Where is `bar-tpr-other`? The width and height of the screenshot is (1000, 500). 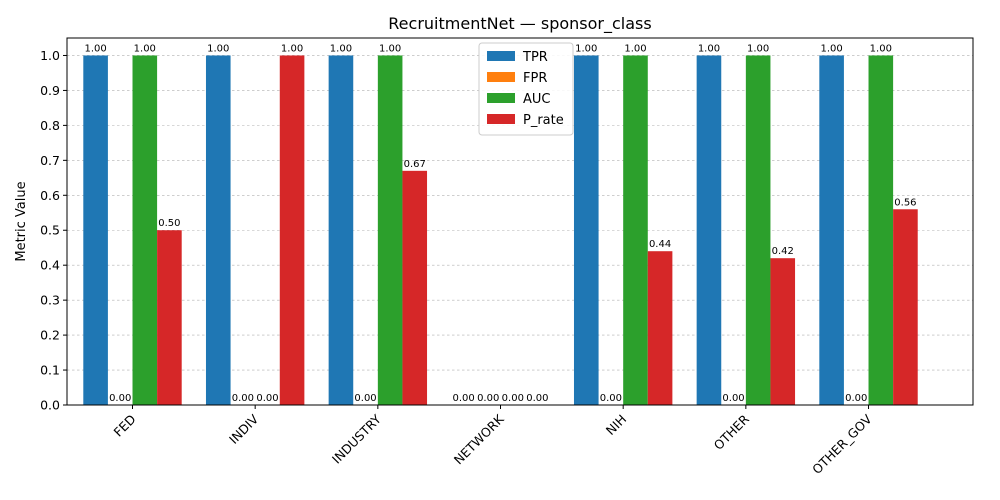
bar-tpr-other is located at coordinates (709, 230).